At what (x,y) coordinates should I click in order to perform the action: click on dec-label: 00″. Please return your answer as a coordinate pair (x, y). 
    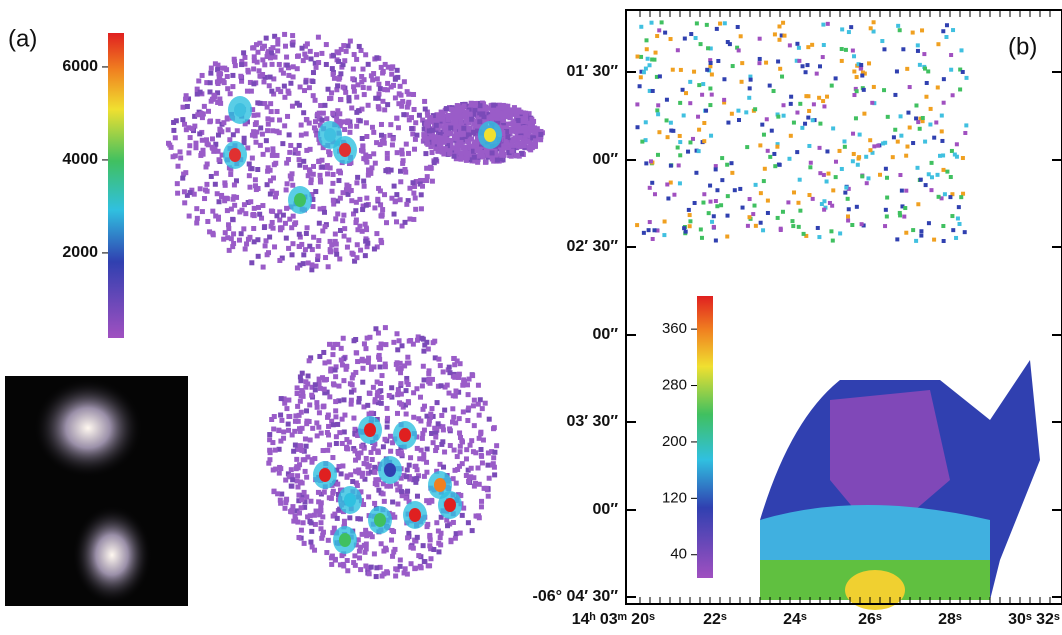
    Looking at the image, I should click on (606, 159).